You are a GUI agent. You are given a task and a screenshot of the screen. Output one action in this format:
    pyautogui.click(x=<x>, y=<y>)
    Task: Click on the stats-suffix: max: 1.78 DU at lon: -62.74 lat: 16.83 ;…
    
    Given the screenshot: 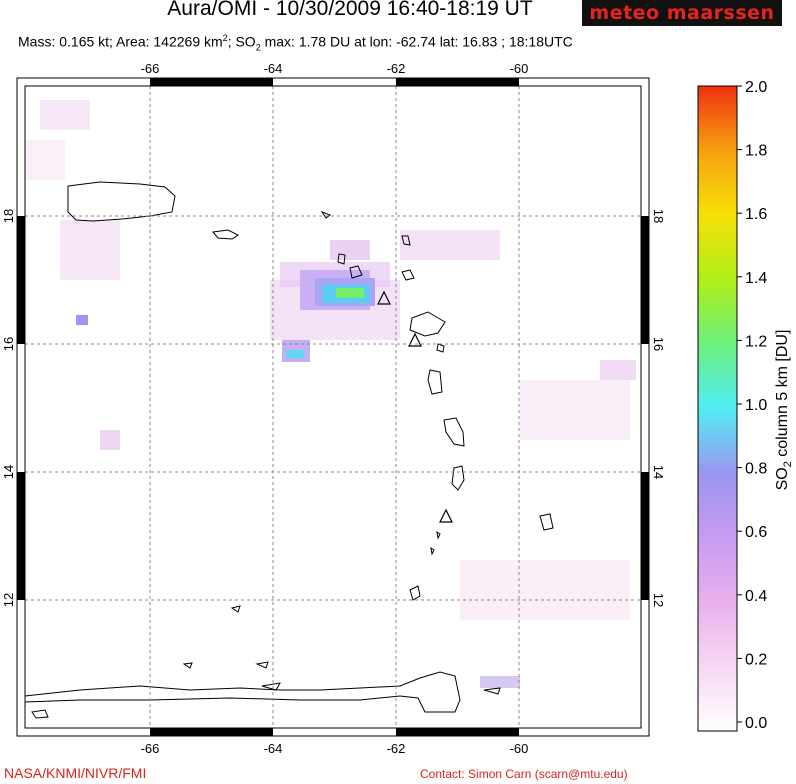 What is the action you would take?
    pyautogui.click(x=416, y=41)
    